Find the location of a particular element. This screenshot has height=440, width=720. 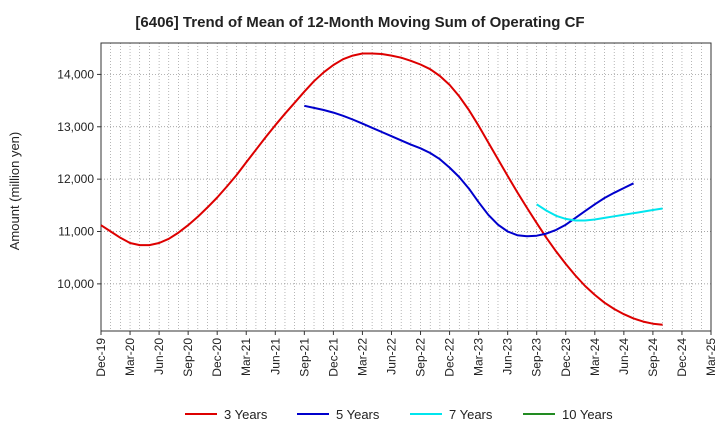

x-tick-label: Dec-20 is located at coordinates (217, 357).